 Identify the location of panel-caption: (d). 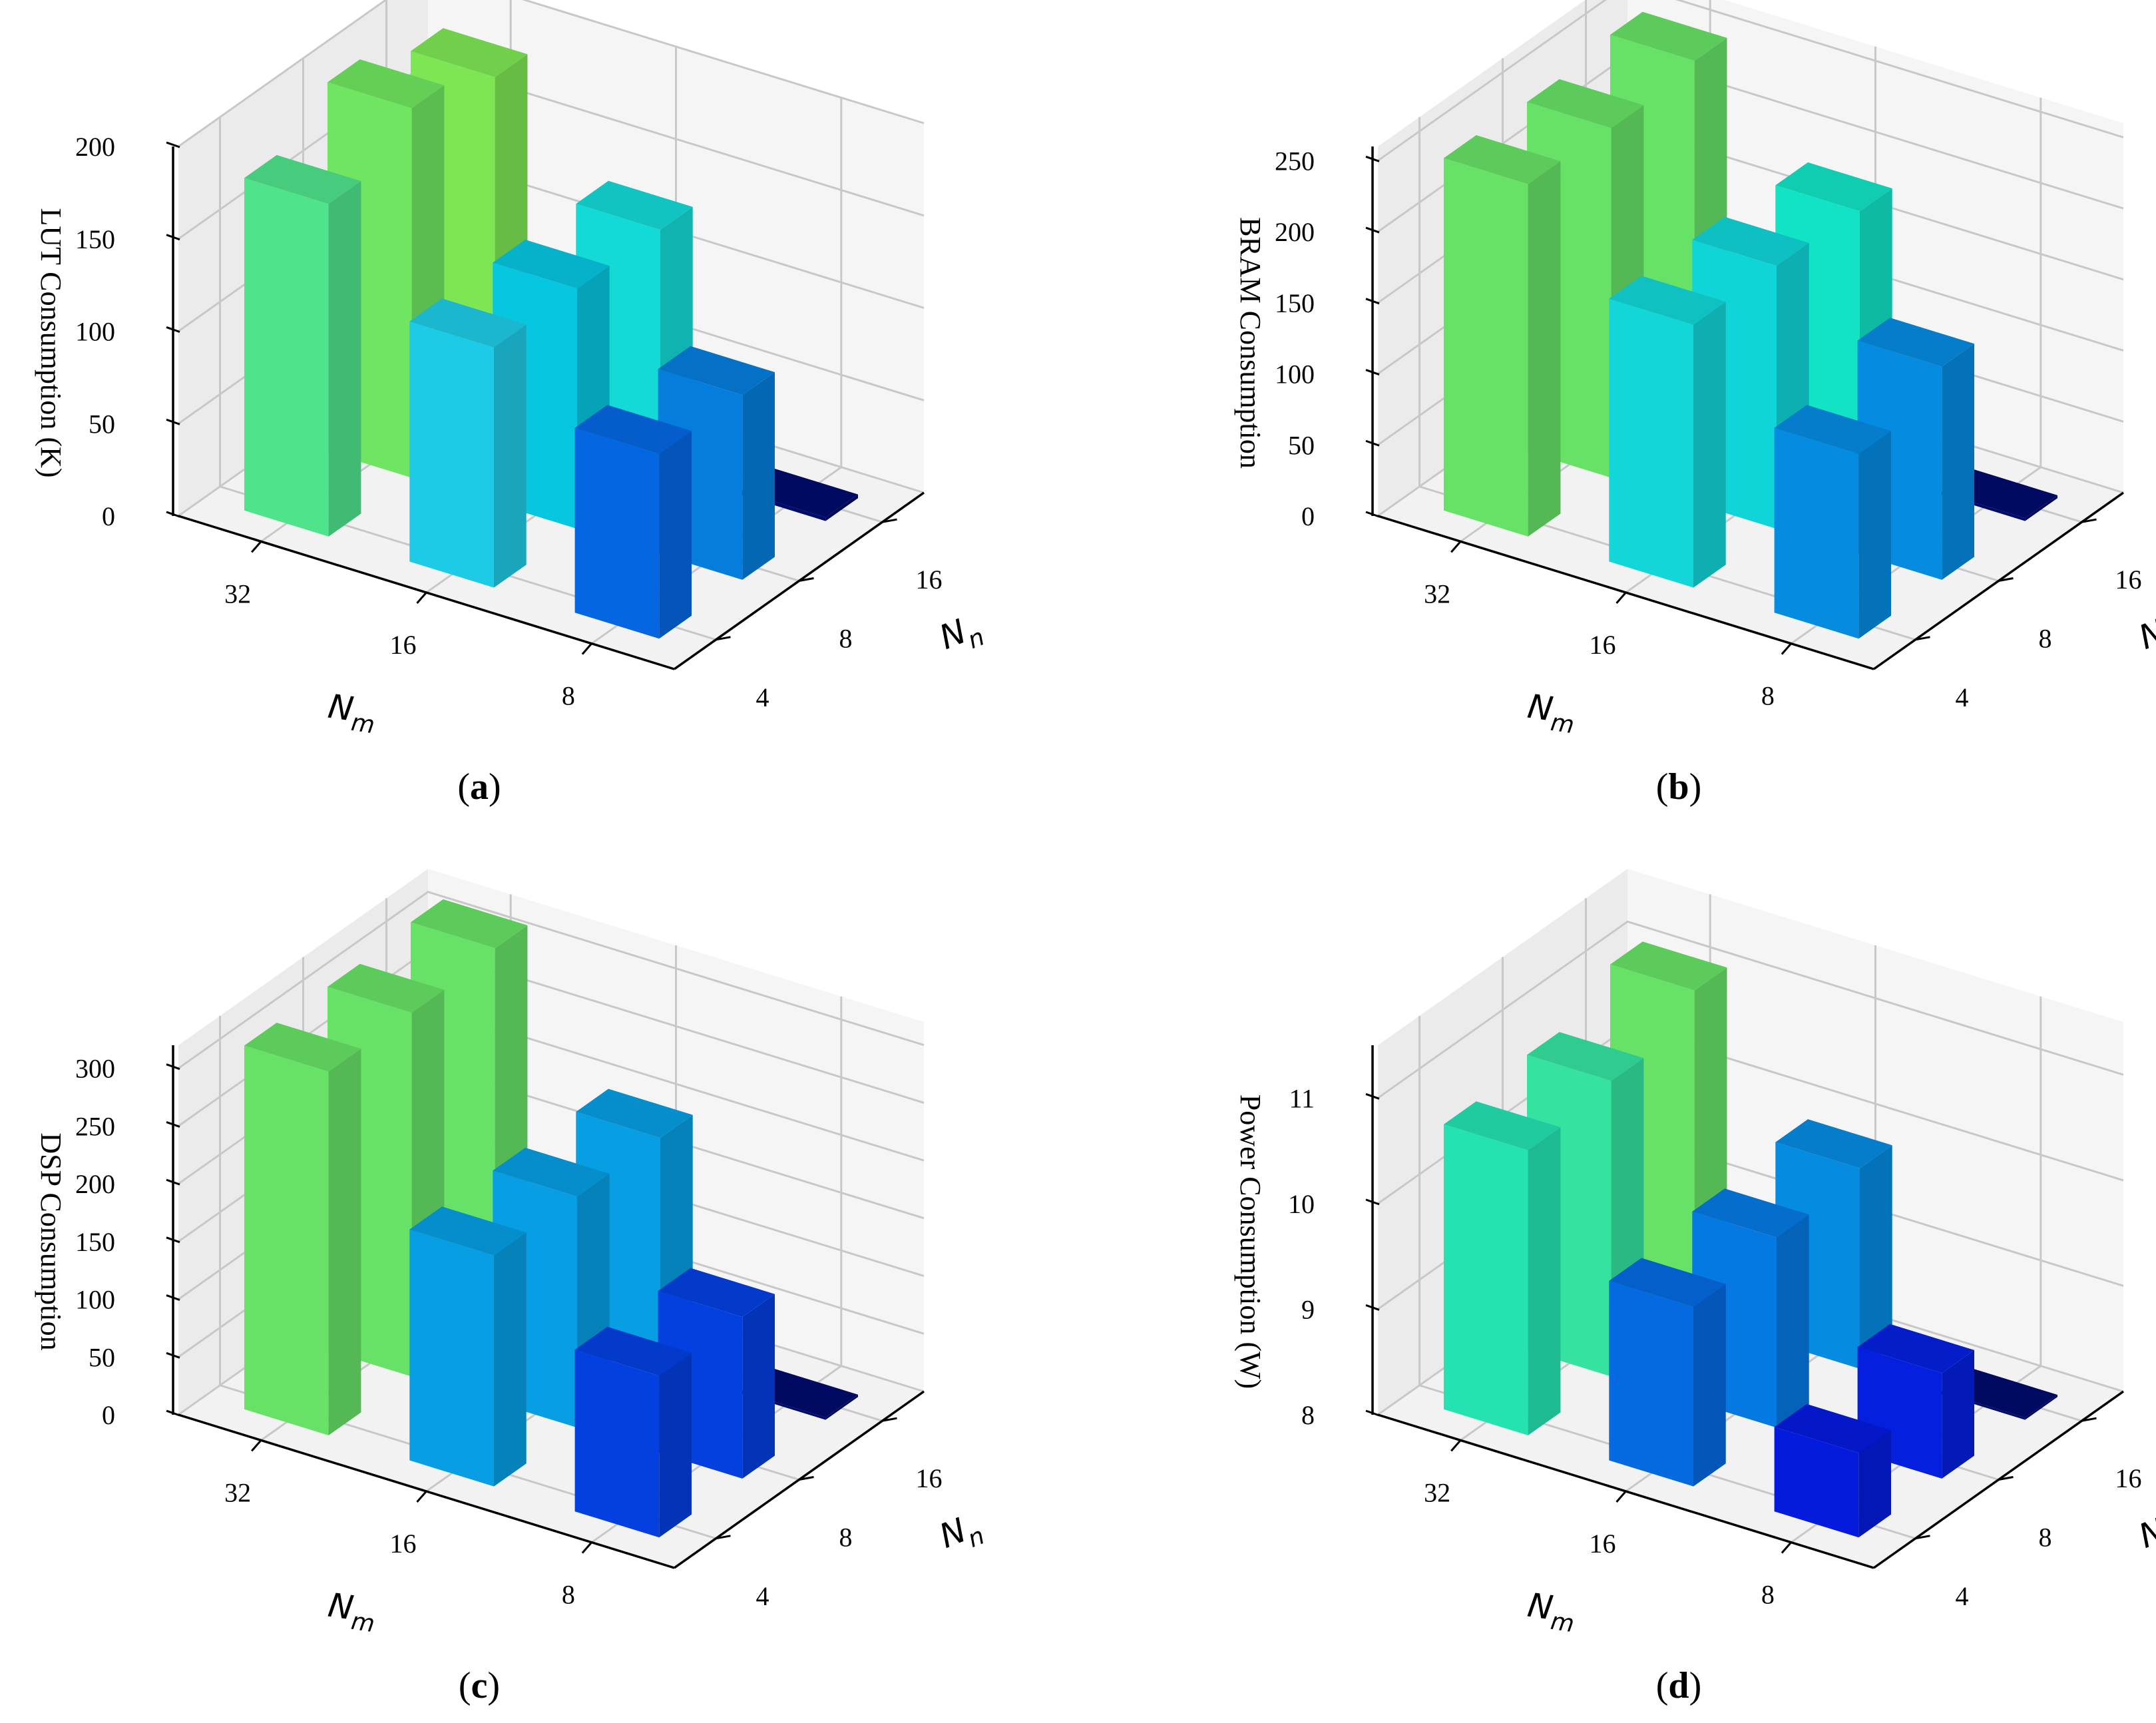
(1678, 1685).